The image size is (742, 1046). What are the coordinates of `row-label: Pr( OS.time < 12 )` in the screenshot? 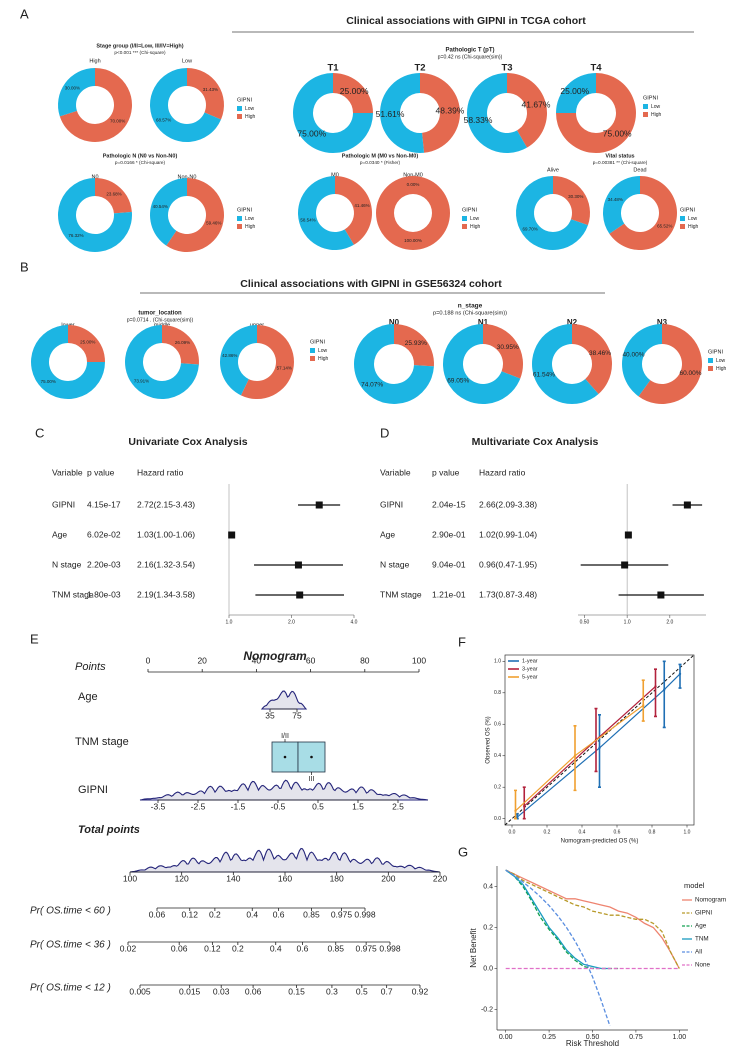 It's located at (70, 988).